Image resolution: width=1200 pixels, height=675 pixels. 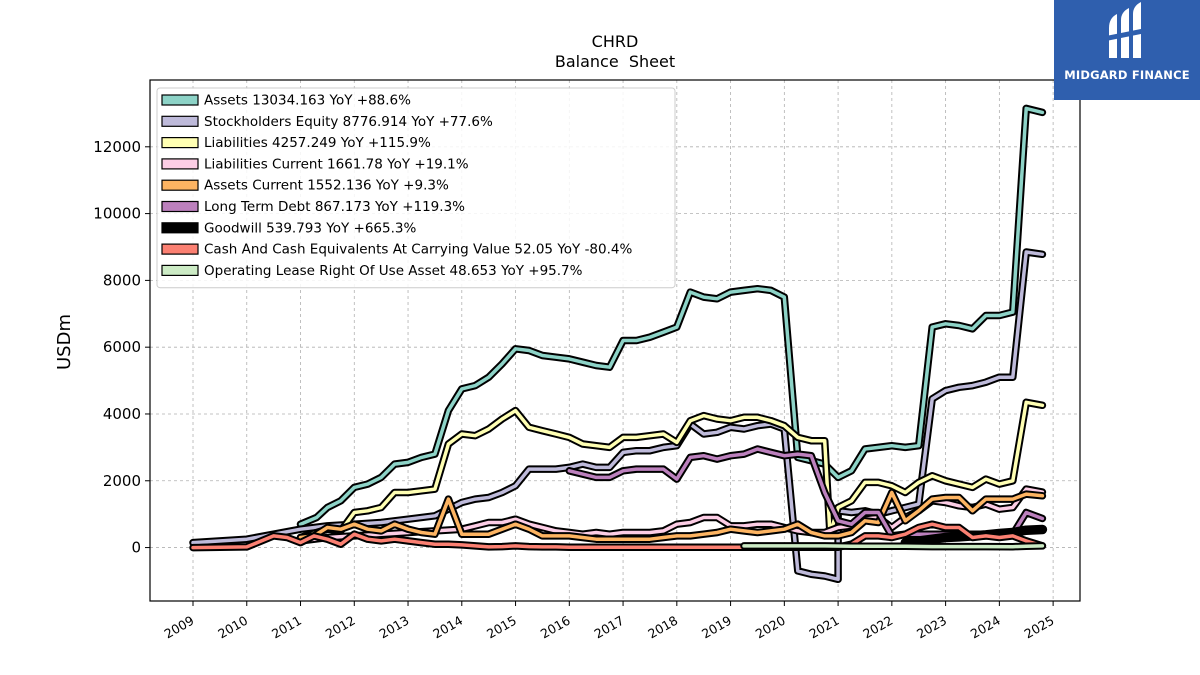 I want to click on x-tick-label: 2013, so click(x=393, y=627).